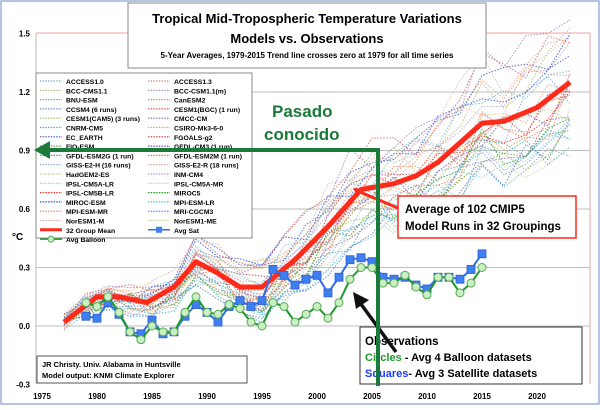 This screenshot has width=600, height=410. Describe the element at coordinates (25, 326) in the screenshot. I see `y-tick-label: 0.0` at that location.